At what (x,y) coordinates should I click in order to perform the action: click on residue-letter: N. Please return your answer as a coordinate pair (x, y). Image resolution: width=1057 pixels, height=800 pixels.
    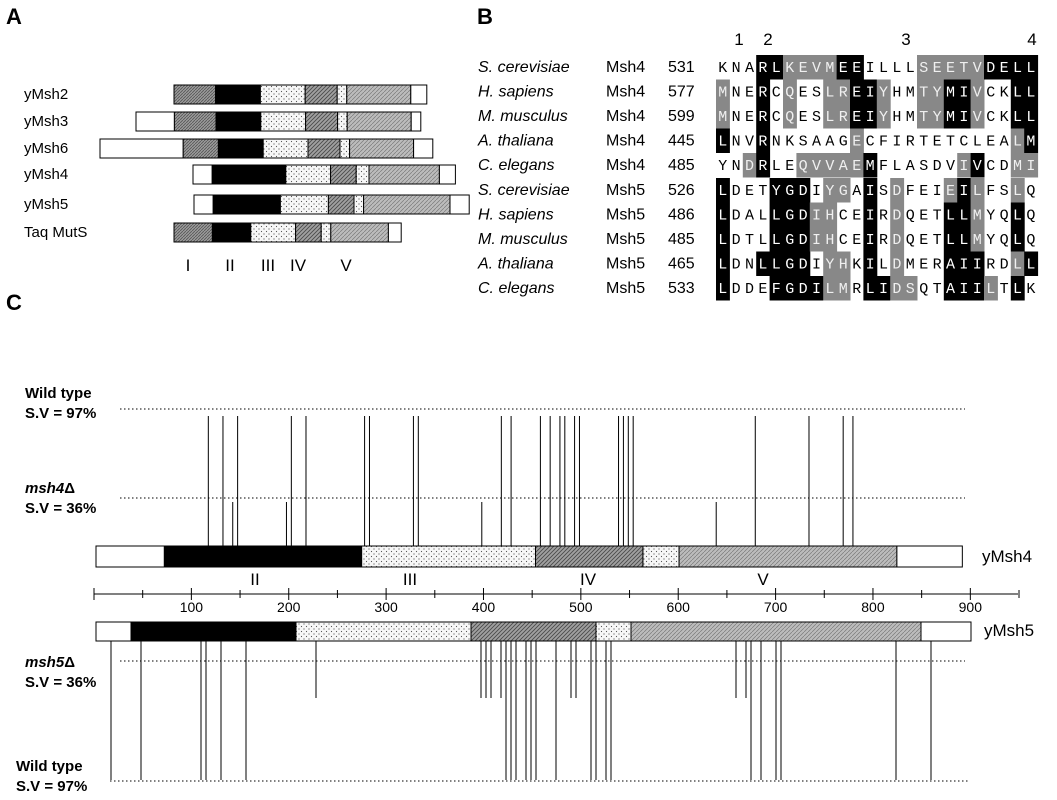
    Looking at the image, I should click on (736, 142).